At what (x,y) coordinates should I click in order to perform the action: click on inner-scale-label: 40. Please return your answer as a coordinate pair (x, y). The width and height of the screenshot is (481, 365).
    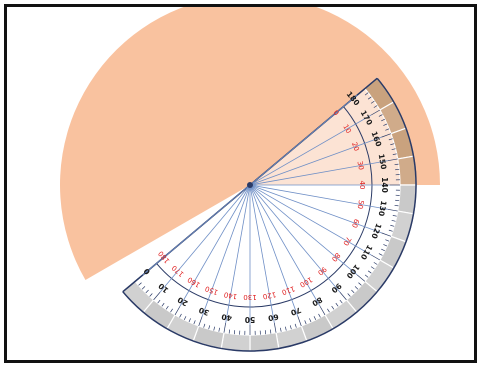
    Looking at the image, I should click on (362, 185).